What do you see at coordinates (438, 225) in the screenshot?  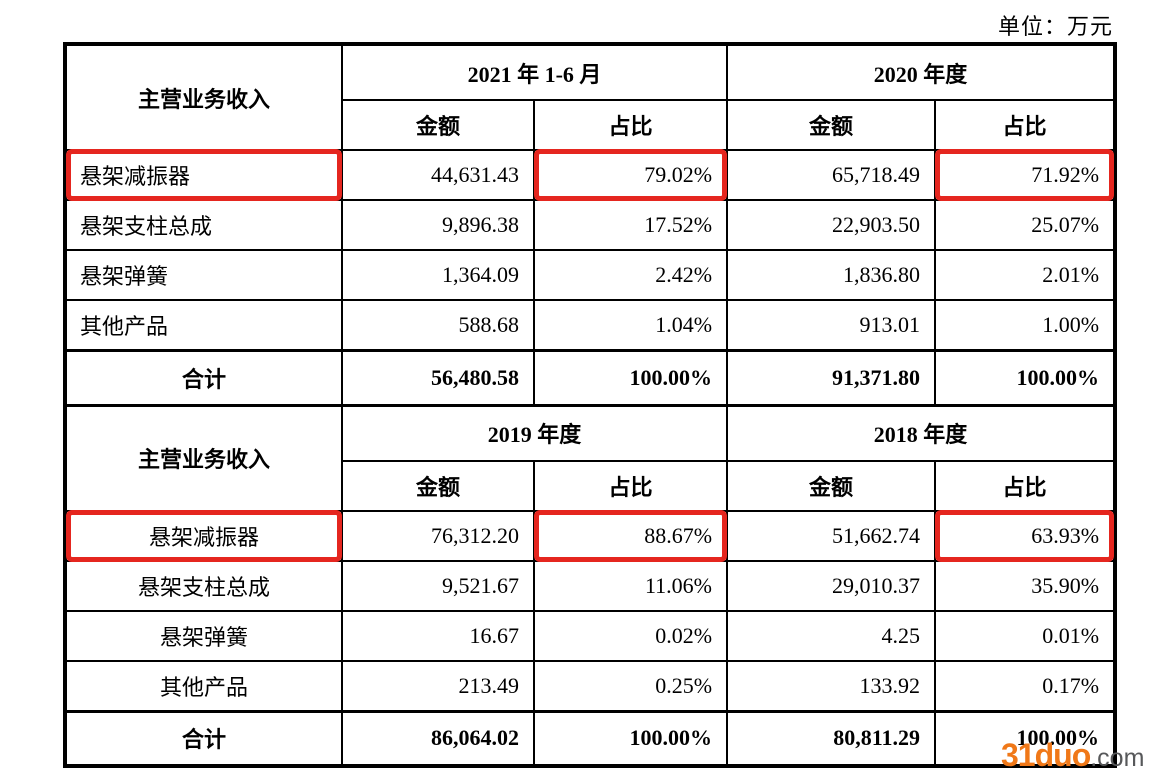 I see `amount-cell: 9,896.38` at bounding box center [438, 225].